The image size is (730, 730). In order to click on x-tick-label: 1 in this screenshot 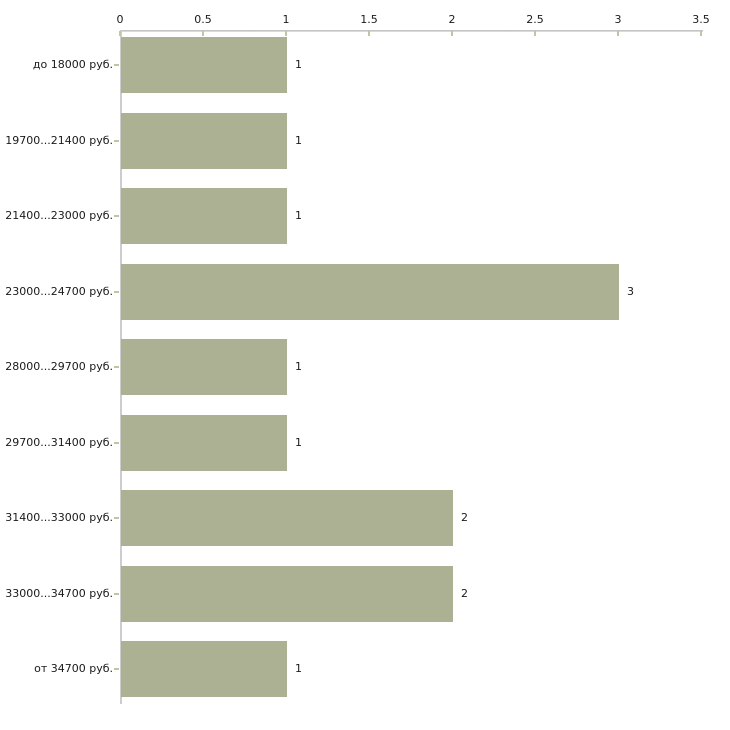, I will do `click(286, 19)`.